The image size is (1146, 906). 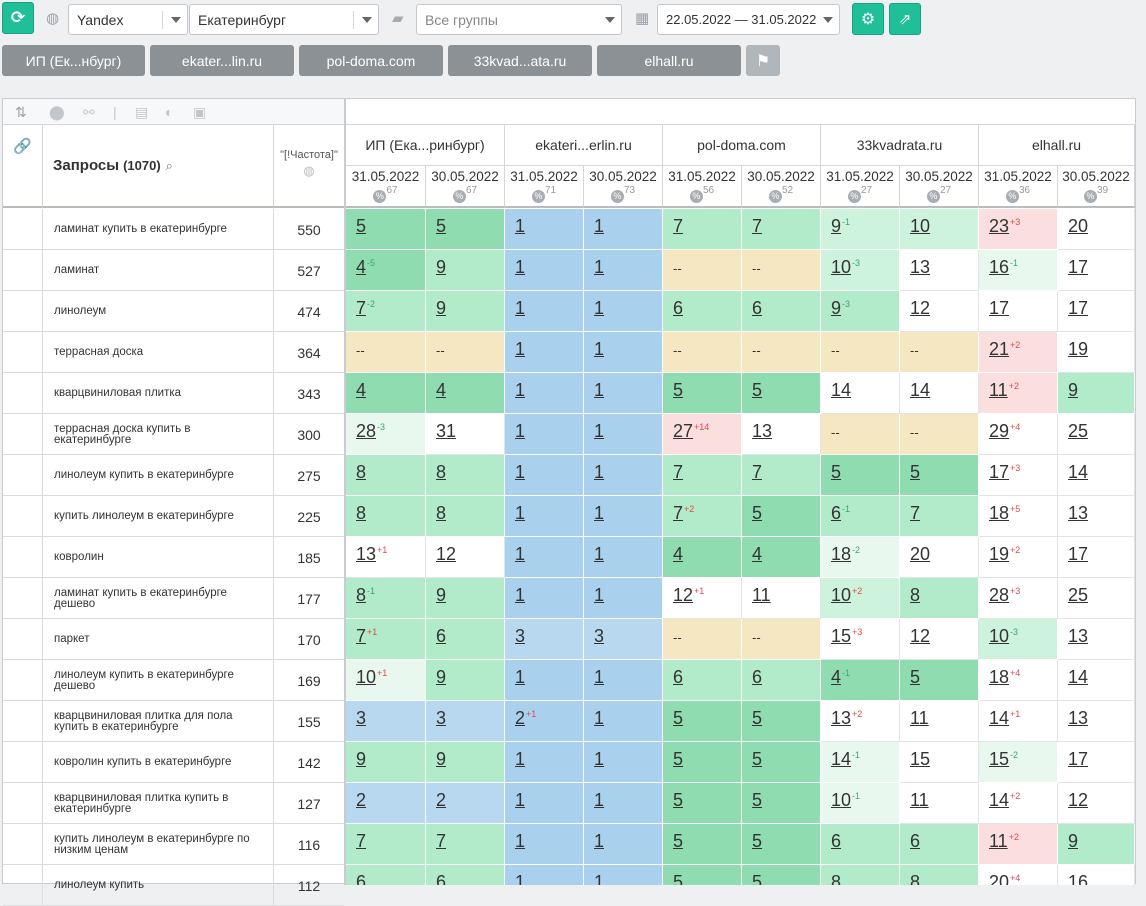 What do you see at coordinates (1078, 636) in the screenshot?
I see `position-value: 13` at bounding box center [1078, 636].